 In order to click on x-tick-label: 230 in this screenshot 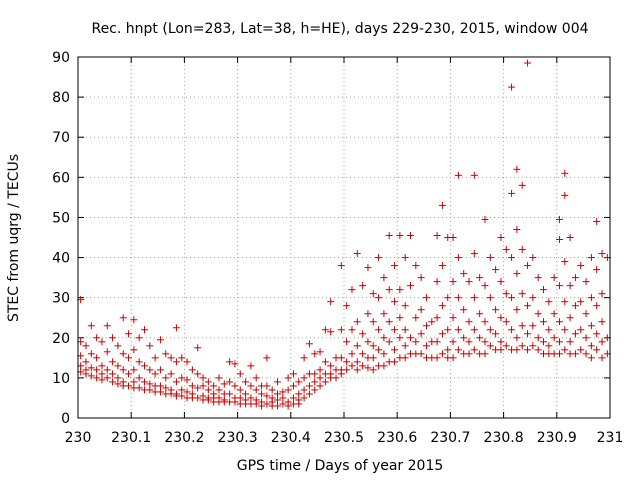, I will do `click(78, 438)`.